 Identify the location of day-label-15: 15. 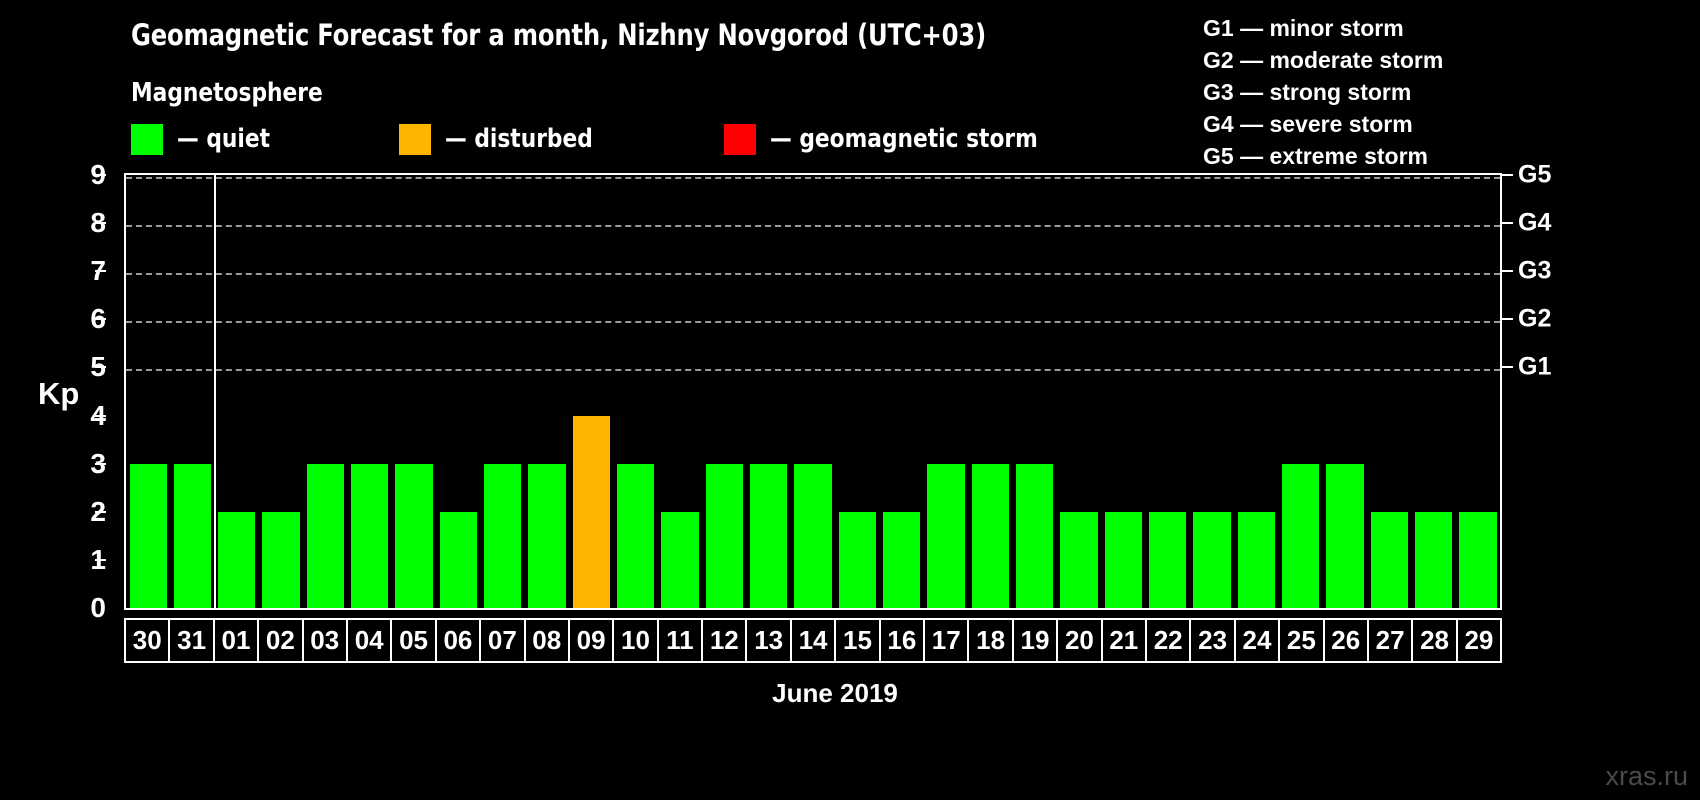
(857, 640).